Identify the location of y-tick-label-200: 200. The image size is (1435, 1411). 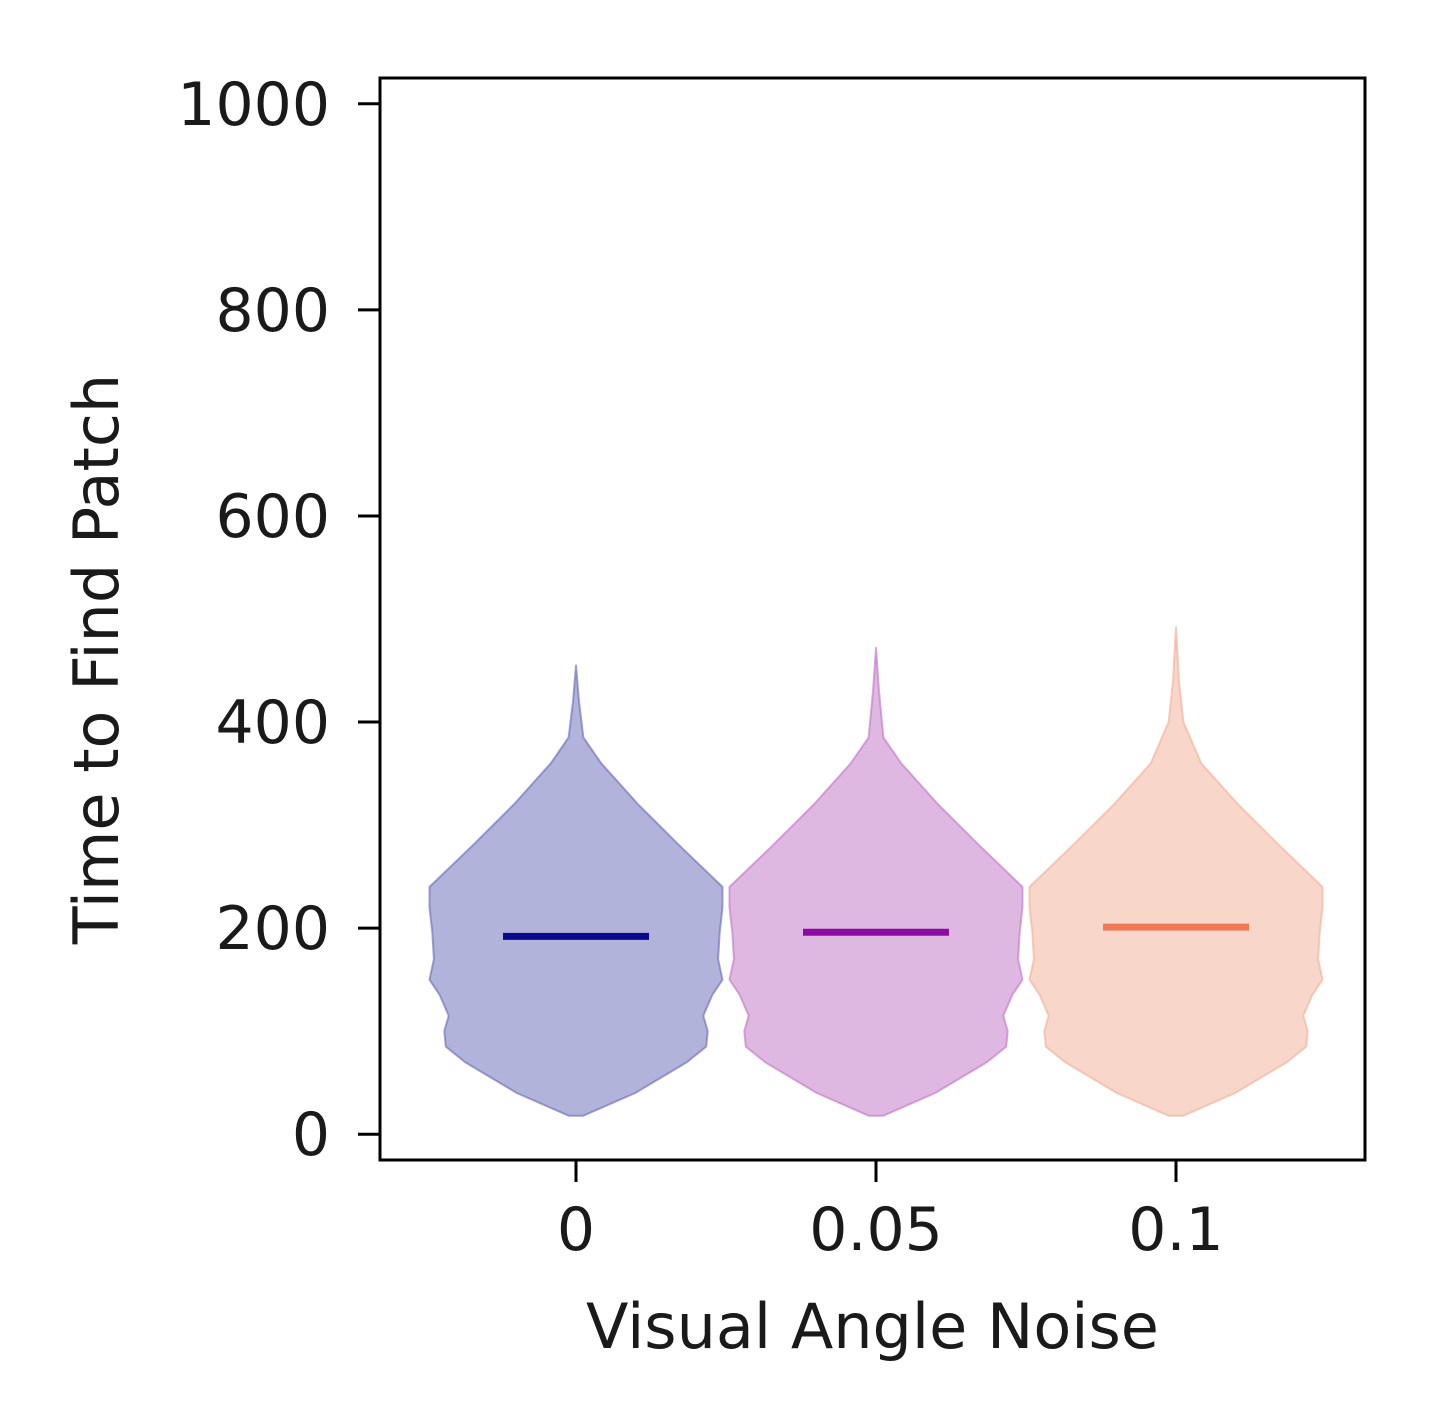
(272, 929).